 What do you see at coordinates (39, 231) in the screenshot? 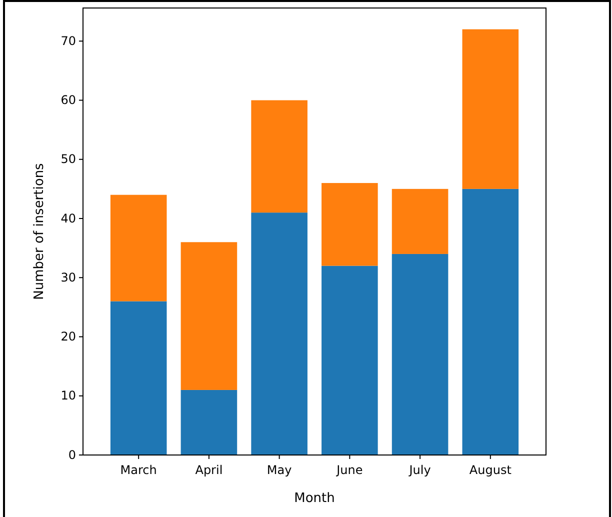
I see `y-axis-title: Number of insertions` at bounding box center [39, 231].